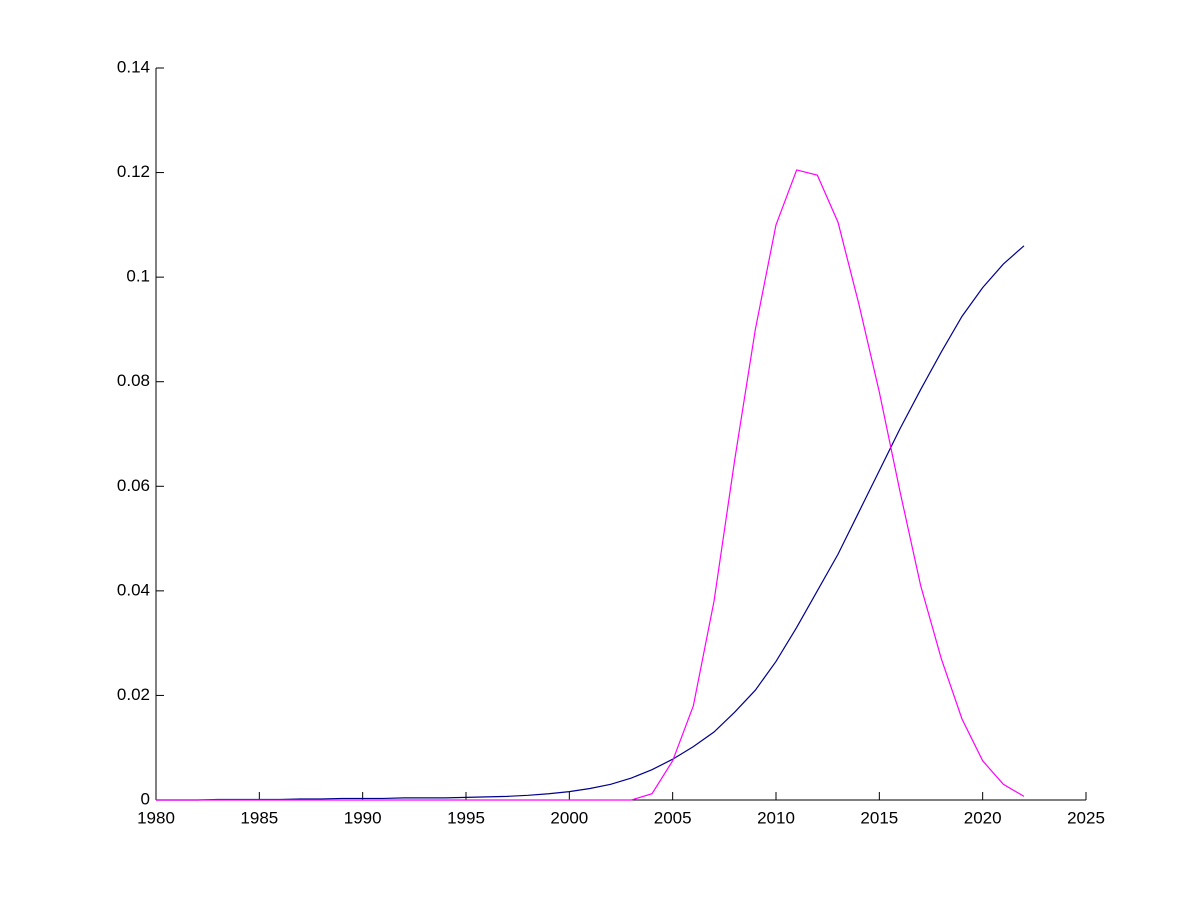 This screenshot has height=900, width=1200. Describe the element at coordinates (133, 380) in the screenshot. I see `y-tick-label: 0.08` at that location.